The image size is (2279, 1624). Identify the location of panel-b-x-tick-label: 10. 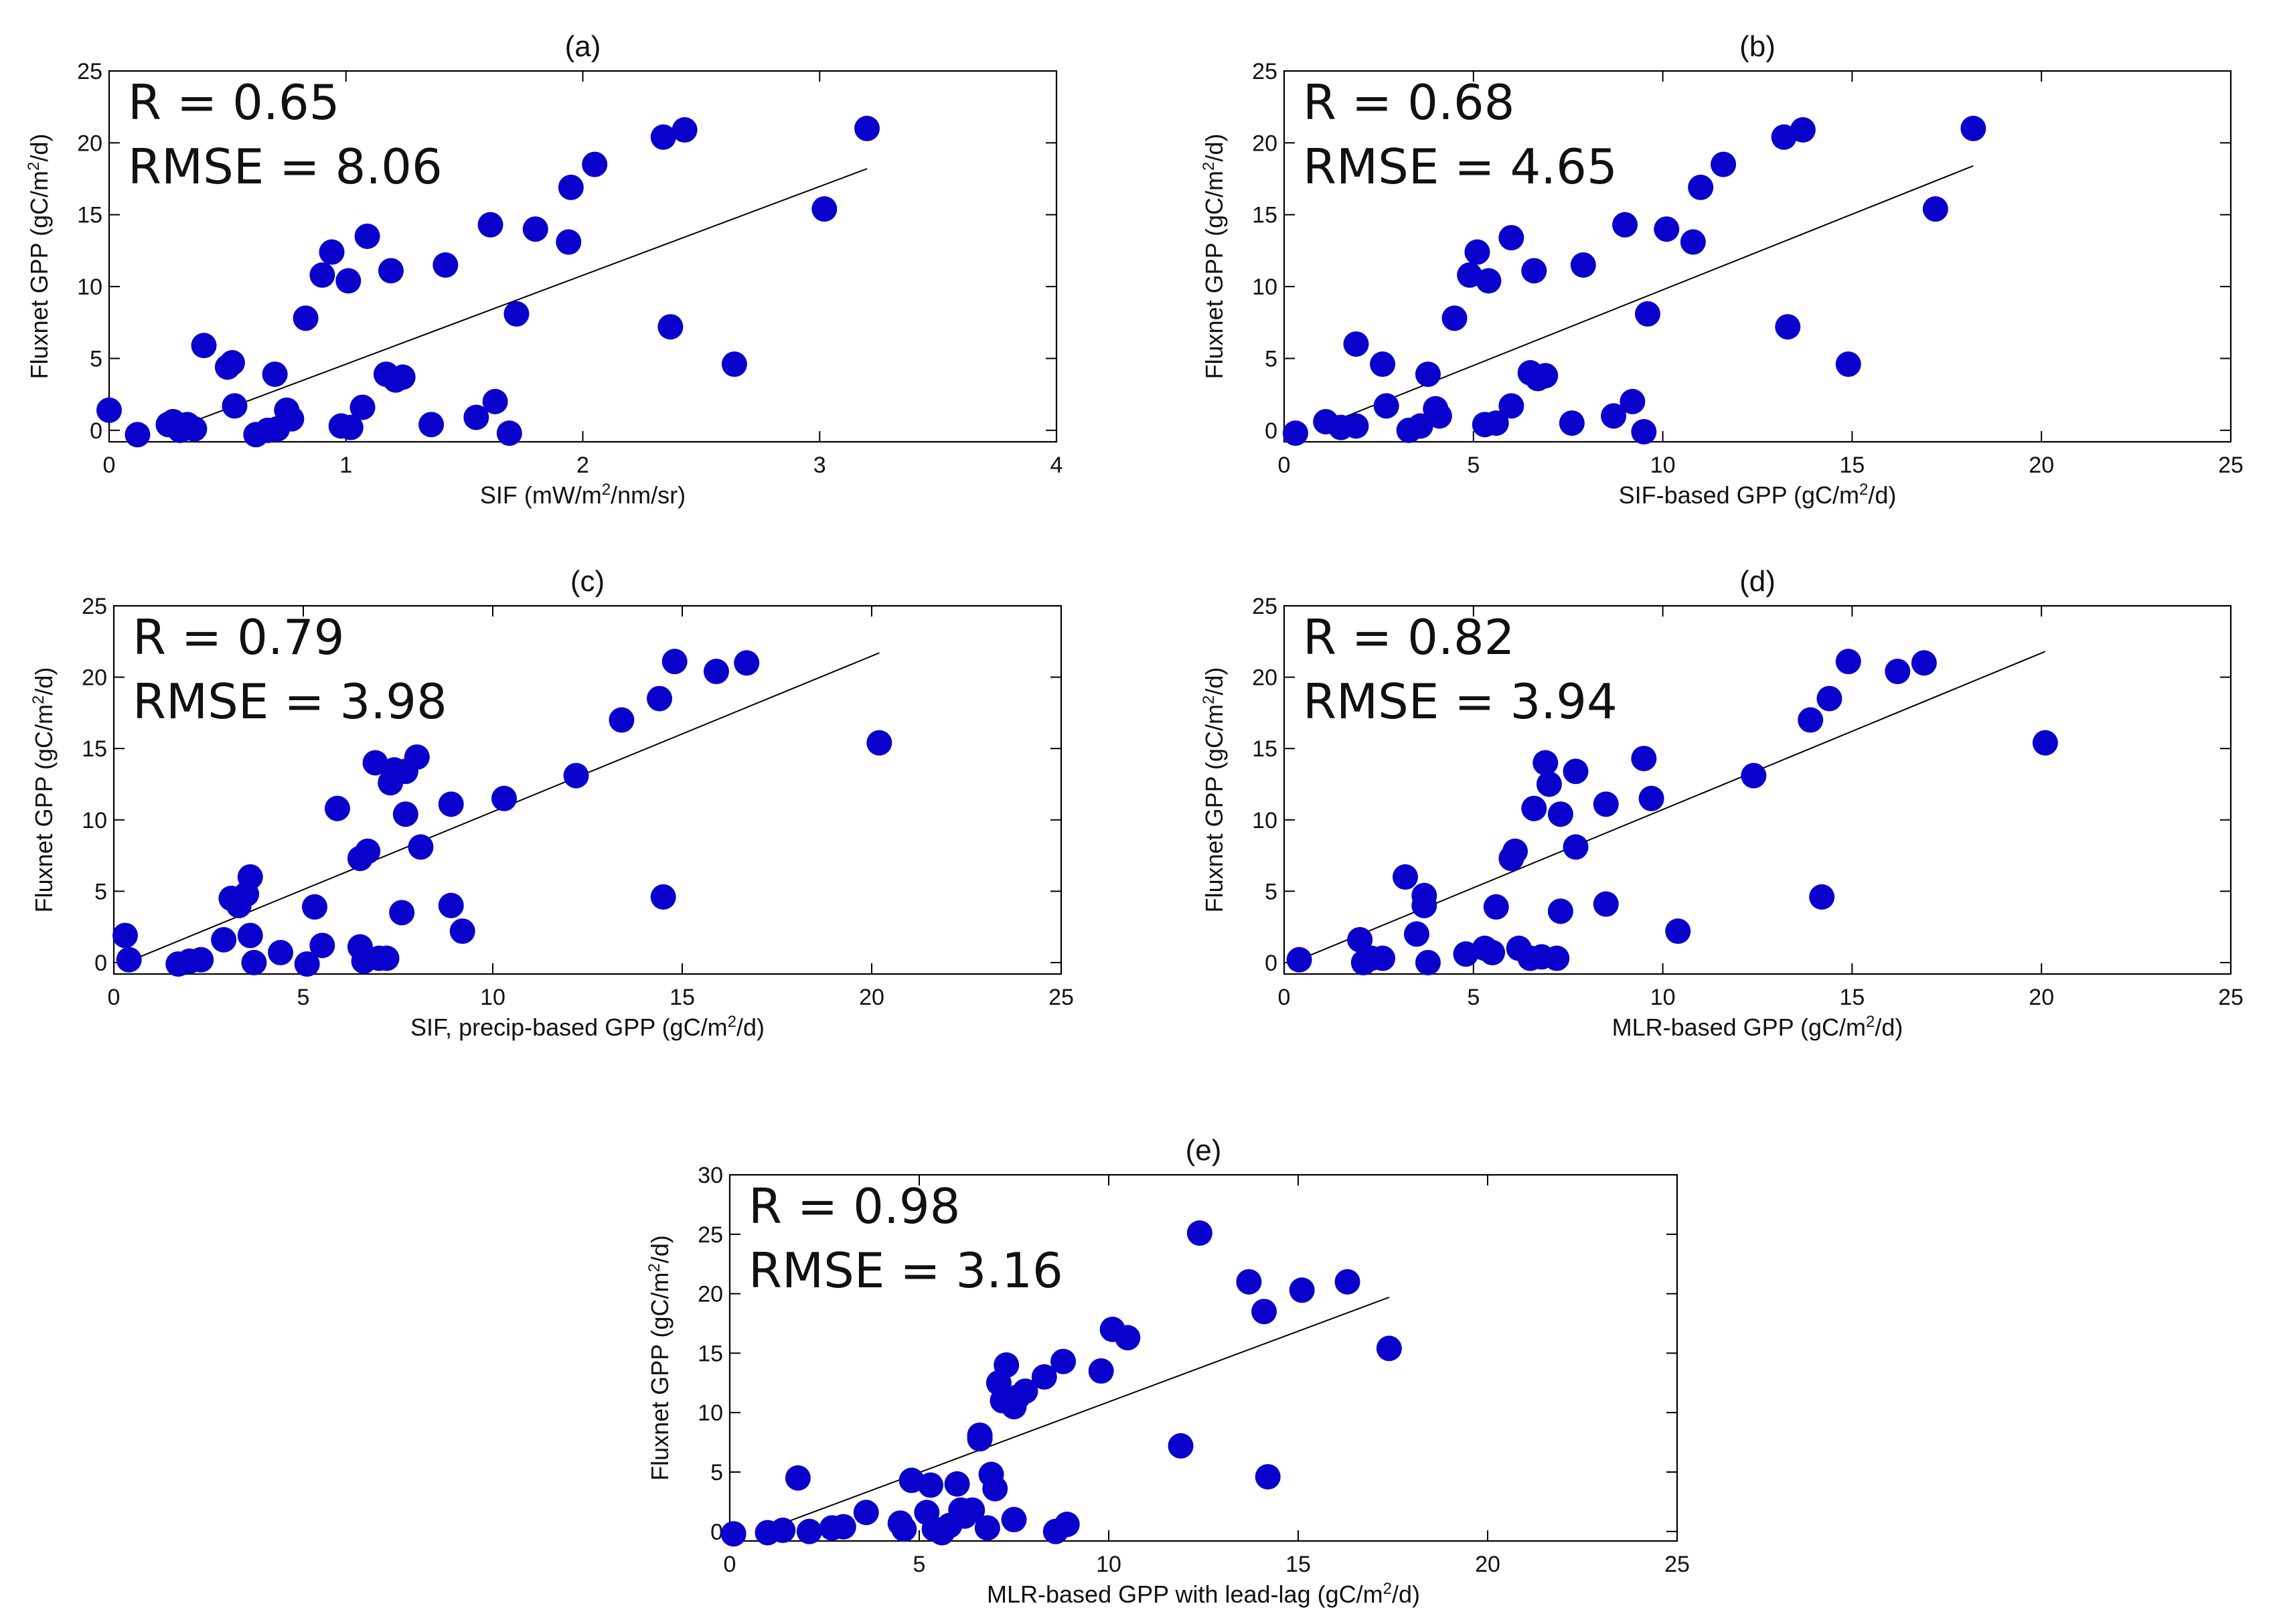
(1663, 466).